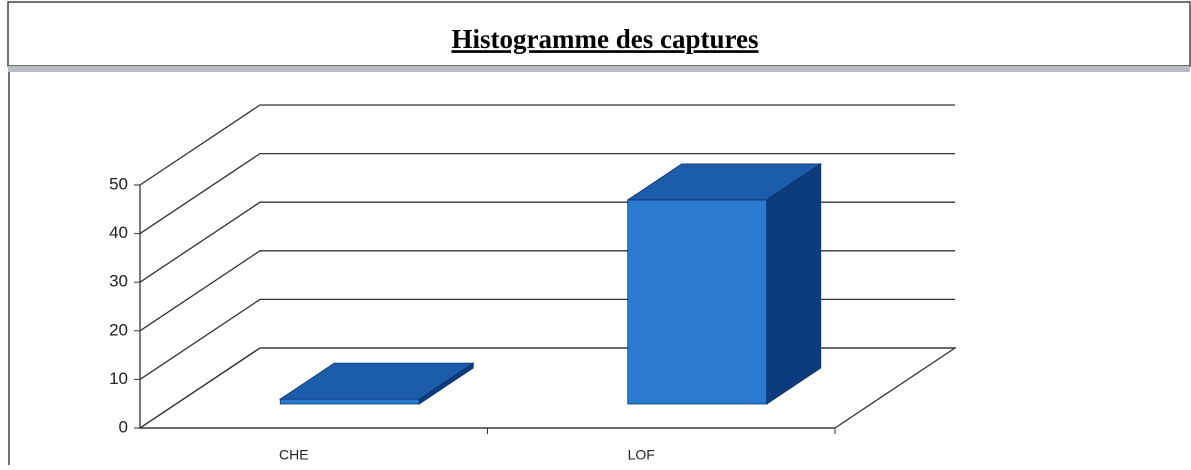 Image resolution: width=1191 pixels, height=470 pixels. I want to click on floor, so click(547, 388).